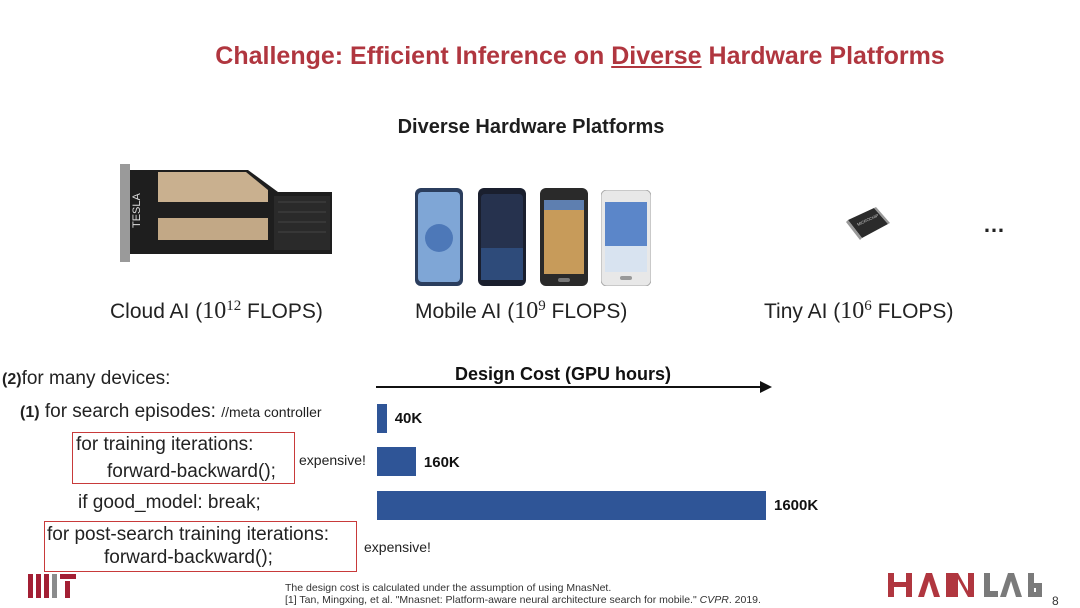 This screenshot has height=608, width=1080. What do you see at coordinates (766, 387) in the screenshot?
I see `axis-arrow-head` at bounding box center [766, 387].